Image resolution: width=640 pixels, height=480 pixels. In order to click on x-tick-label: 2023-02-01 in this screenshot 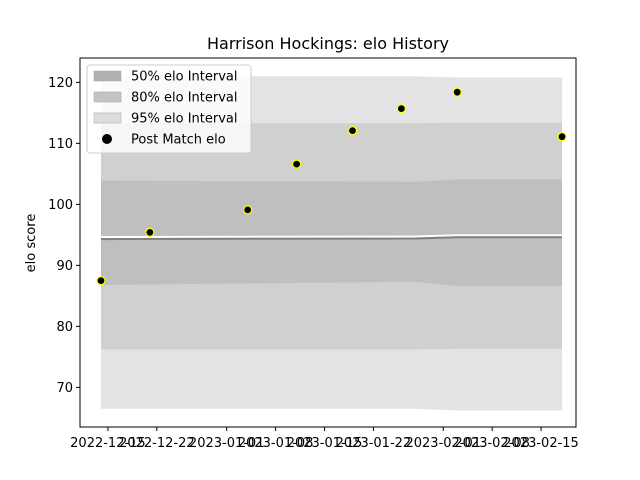, I will do `click(443, 443)`.